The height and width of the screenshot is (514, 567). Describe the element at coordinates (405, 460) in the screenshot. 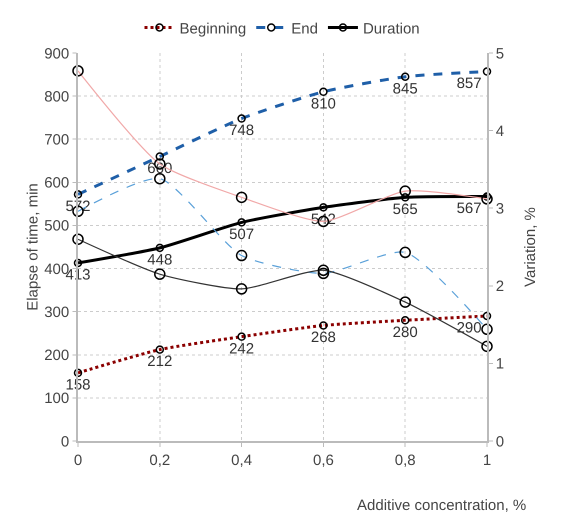

I see `x-tick-label: 0,8` at that location.